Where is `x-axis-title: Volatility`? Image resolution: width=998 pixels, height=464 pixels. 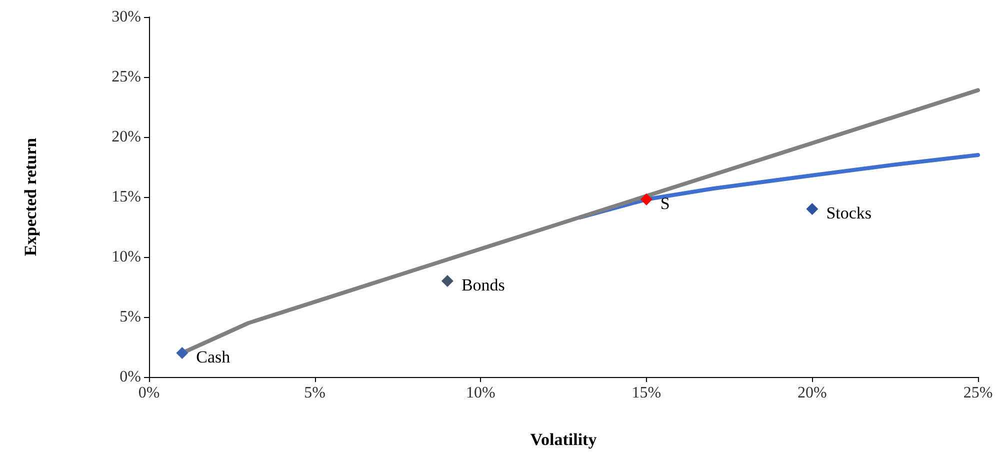 x-axis-title: Volatility is located at coordinates (564, 439).